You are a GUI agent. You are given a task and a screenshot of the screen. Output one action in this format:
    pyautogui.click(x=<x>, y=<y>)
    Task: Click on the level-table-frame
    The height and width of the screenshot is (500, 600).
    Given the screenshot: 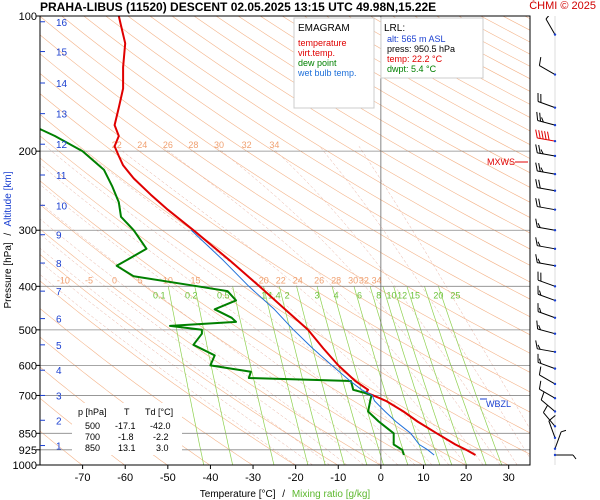 What is the action you would take?
    pyautogui.click(x=127, y=429)
    